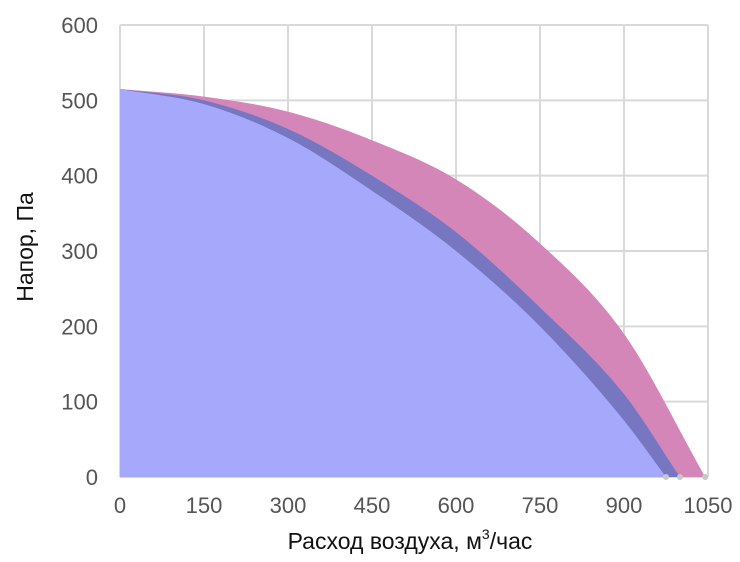 The width and height of the screenshot is (740, 562). I want to click on y-tick-label: 300, so click(79, 251).